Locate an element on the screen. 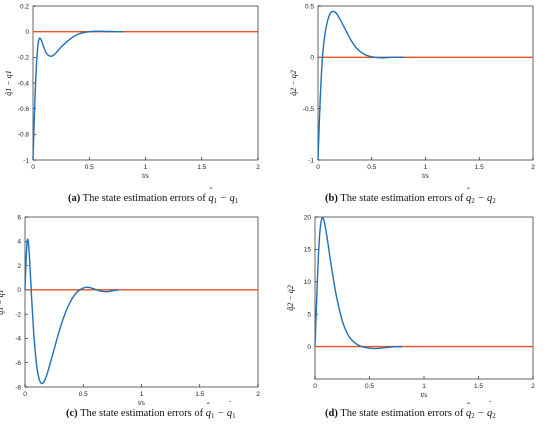  y-tick-label: -6 is located at coordinates (18, 363).